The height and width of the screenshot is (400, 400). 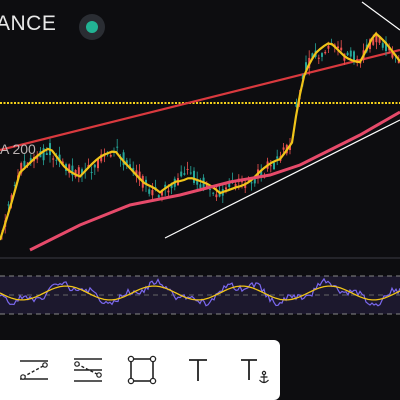 What do you see at coordinates (18, 149) in the screenshot?
I see `ma-200-label: A 200` at bounding box center [18, 149].